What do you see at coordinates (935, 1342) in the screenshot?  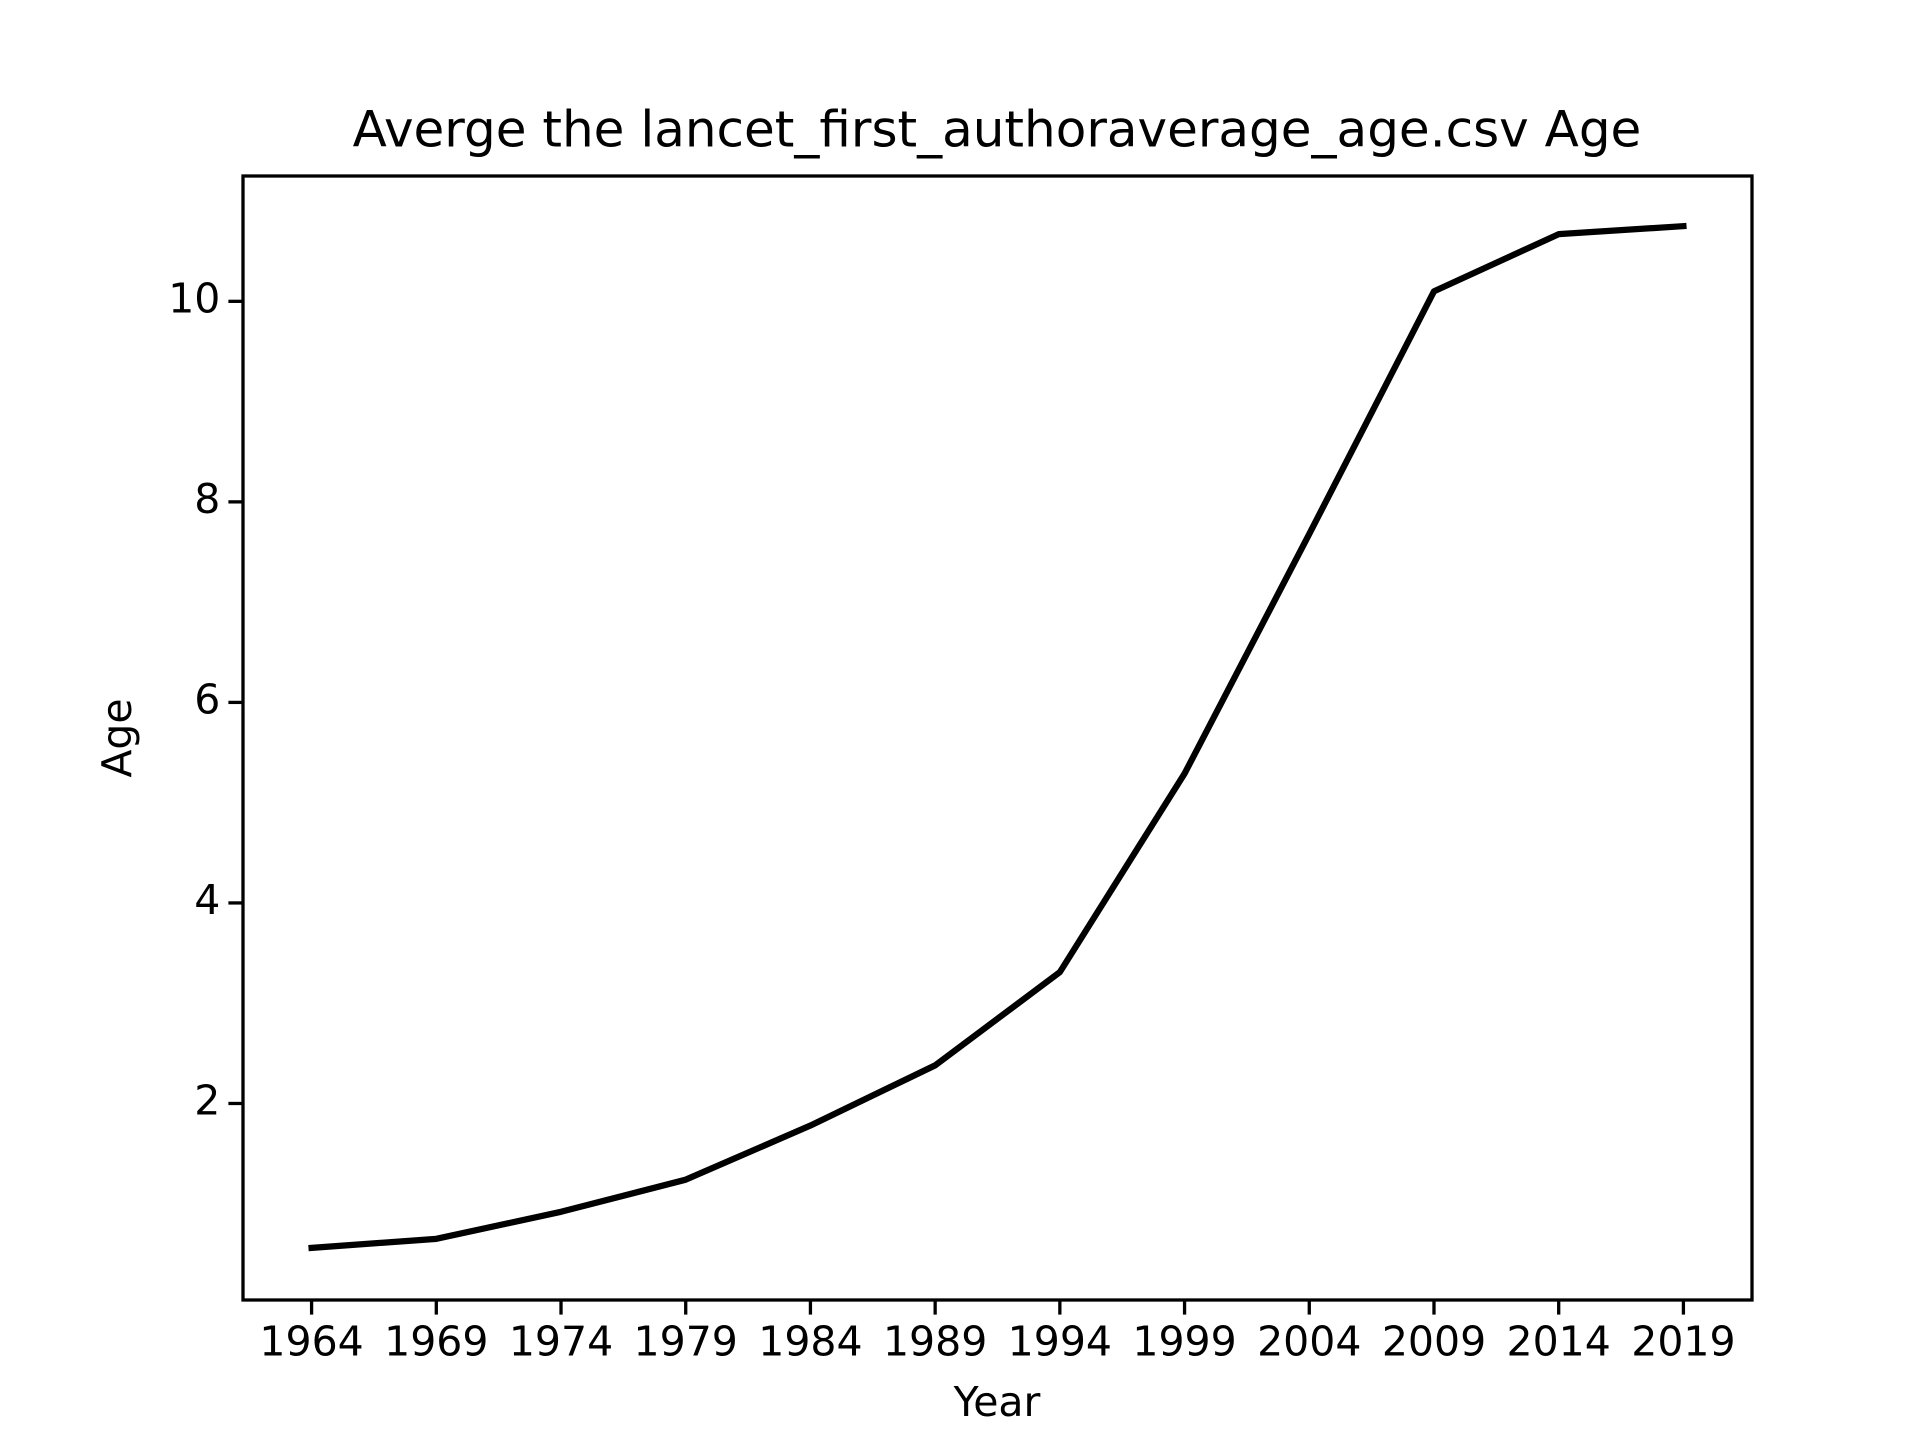 I see `x-tick-label: 1989` at bounding box center [935, 1342].